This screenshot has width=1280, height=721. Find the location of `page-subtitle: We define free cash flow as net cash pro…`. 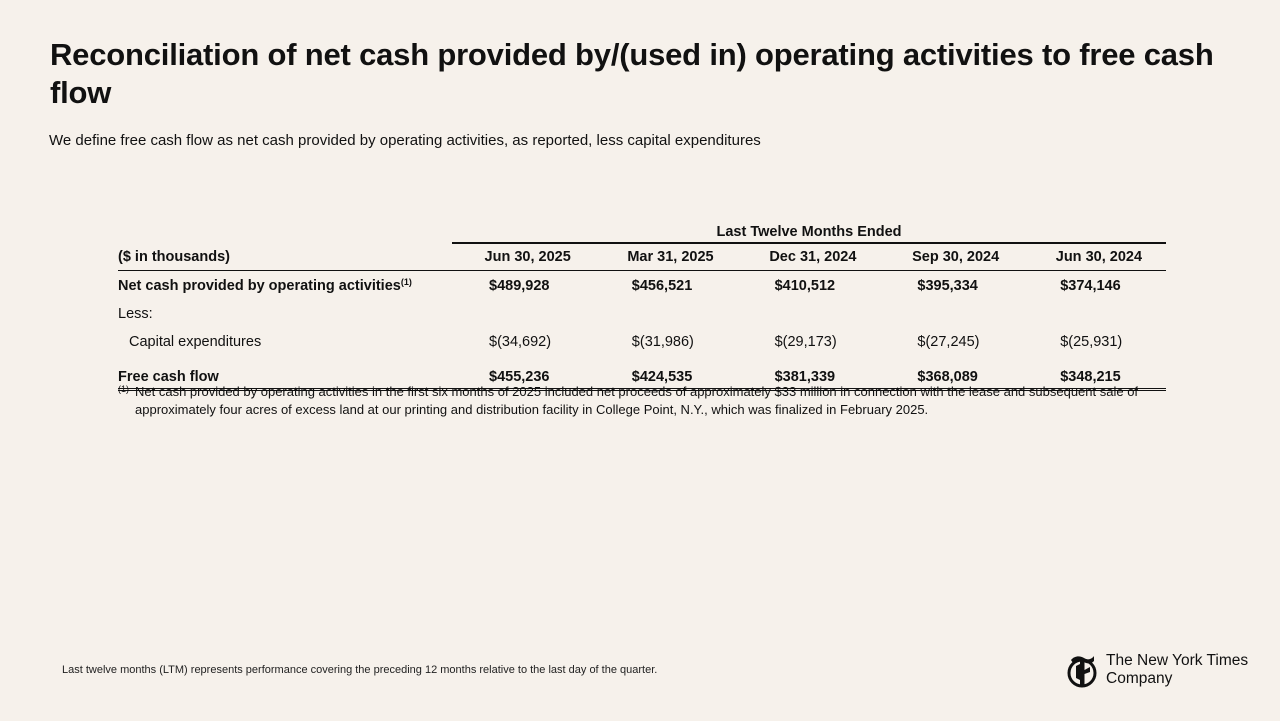

page-subtitle: We define free cash flow as net cash pro… is located at coordinates (405, 140).